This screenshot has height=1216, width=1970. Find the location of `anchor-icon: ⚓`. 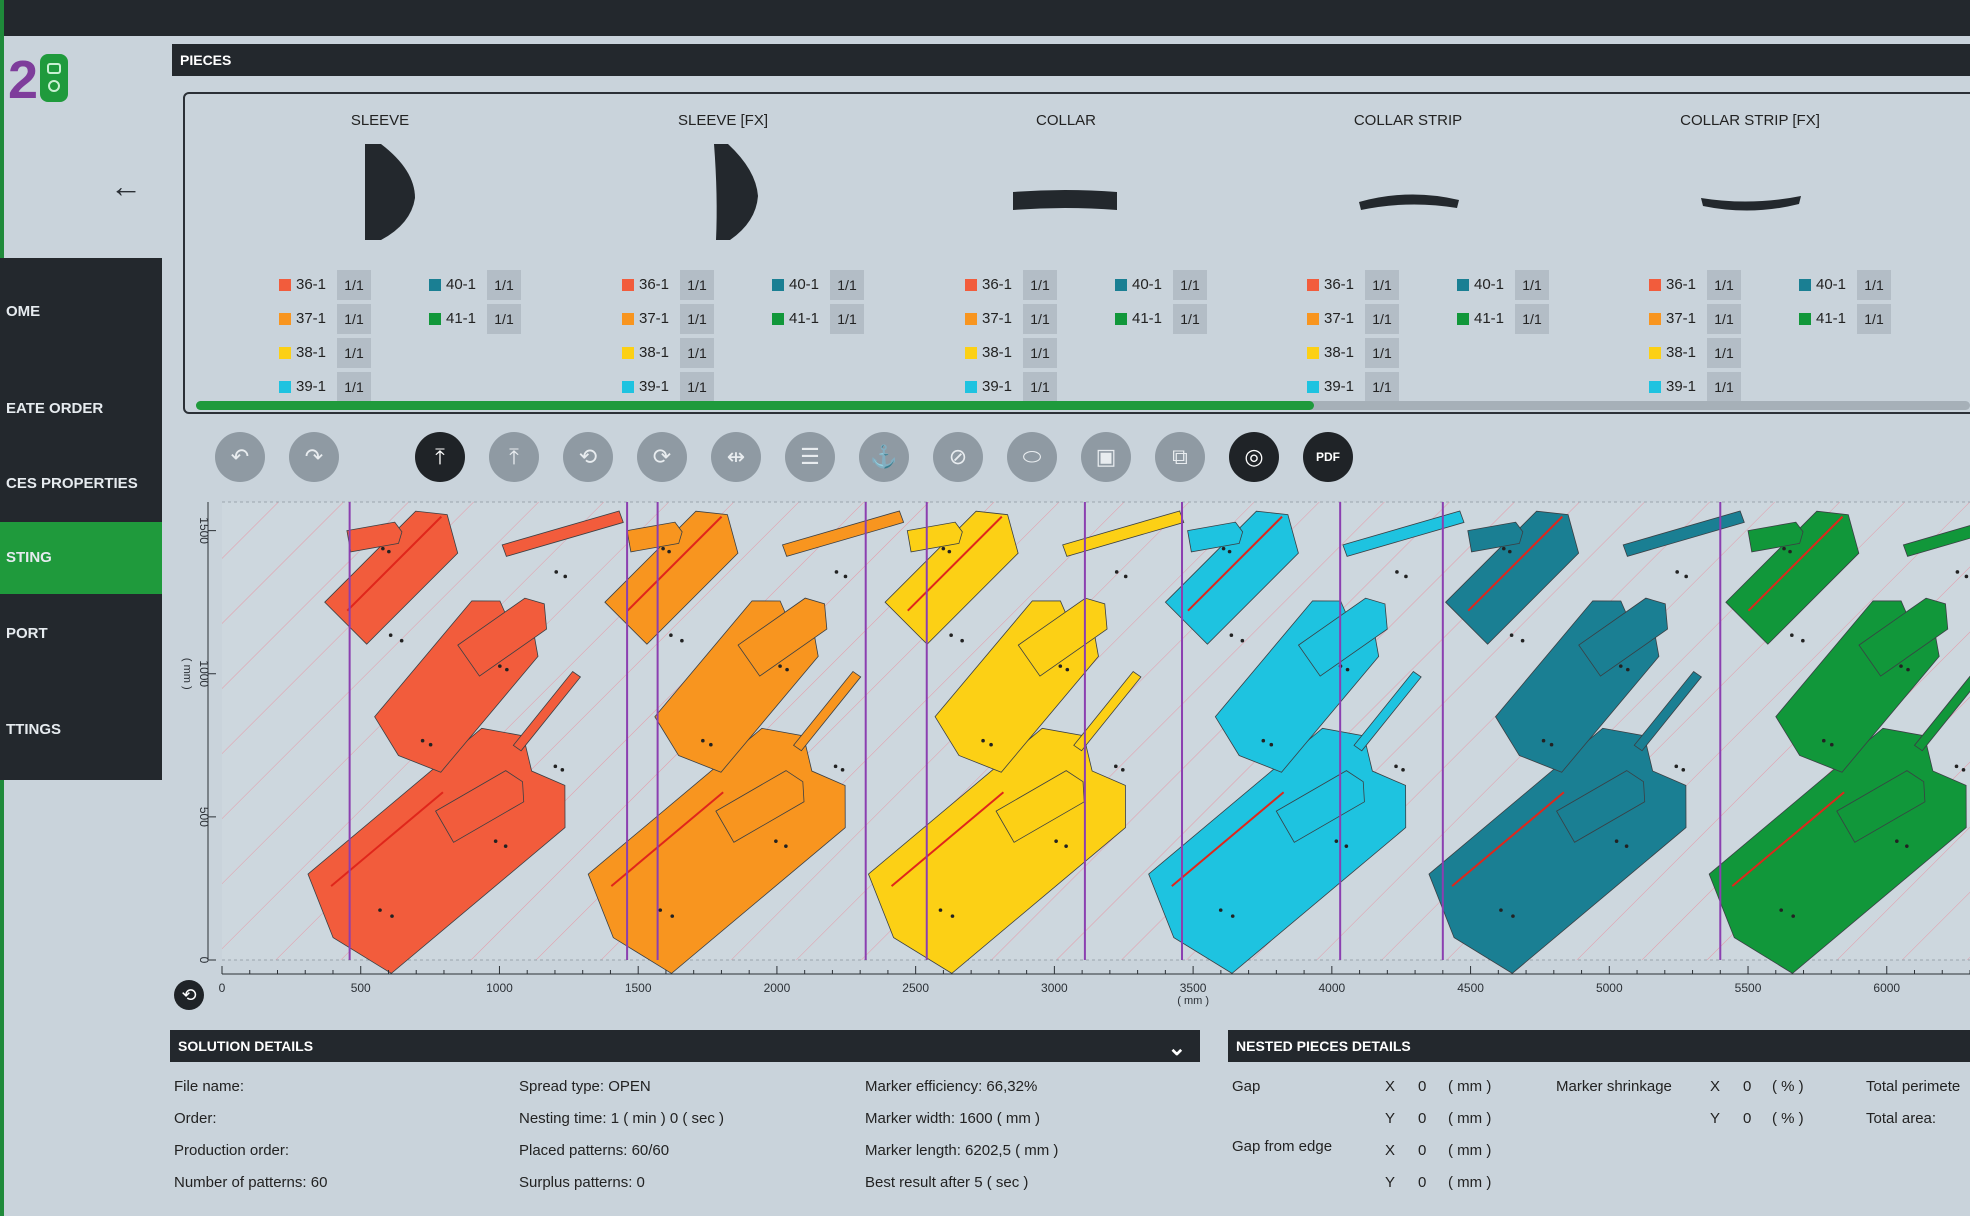

anchor-icon: ⚓ is located at coordinates (884, 457).